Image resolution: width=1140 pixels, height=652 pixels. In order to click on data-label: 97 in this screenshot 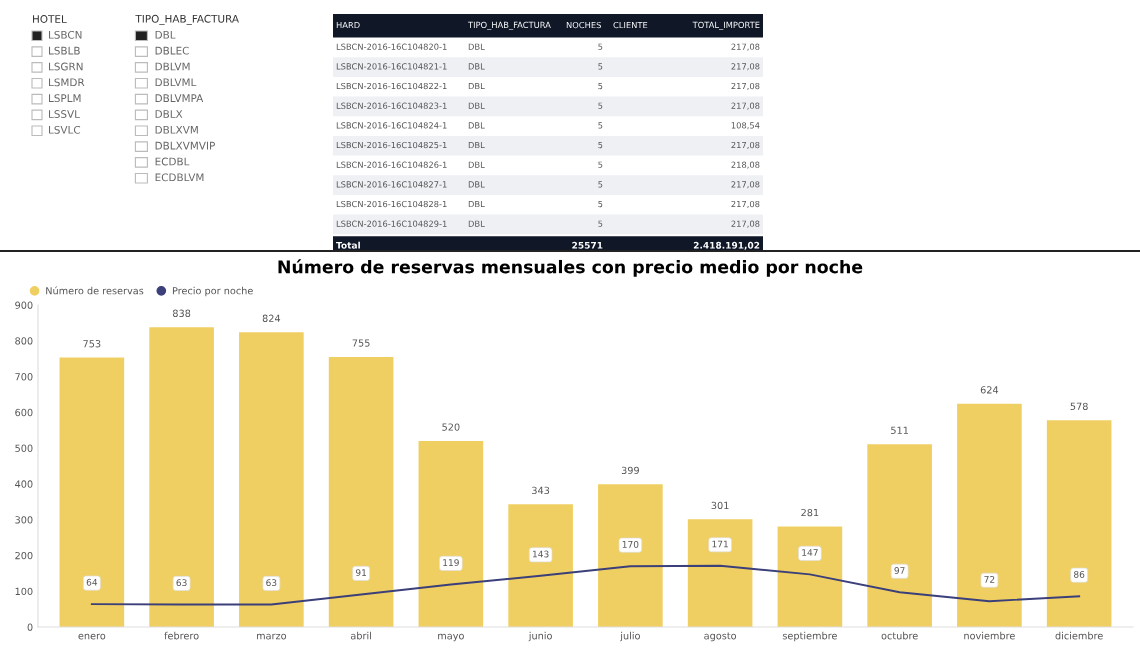, I will do `click(899, 570)`.